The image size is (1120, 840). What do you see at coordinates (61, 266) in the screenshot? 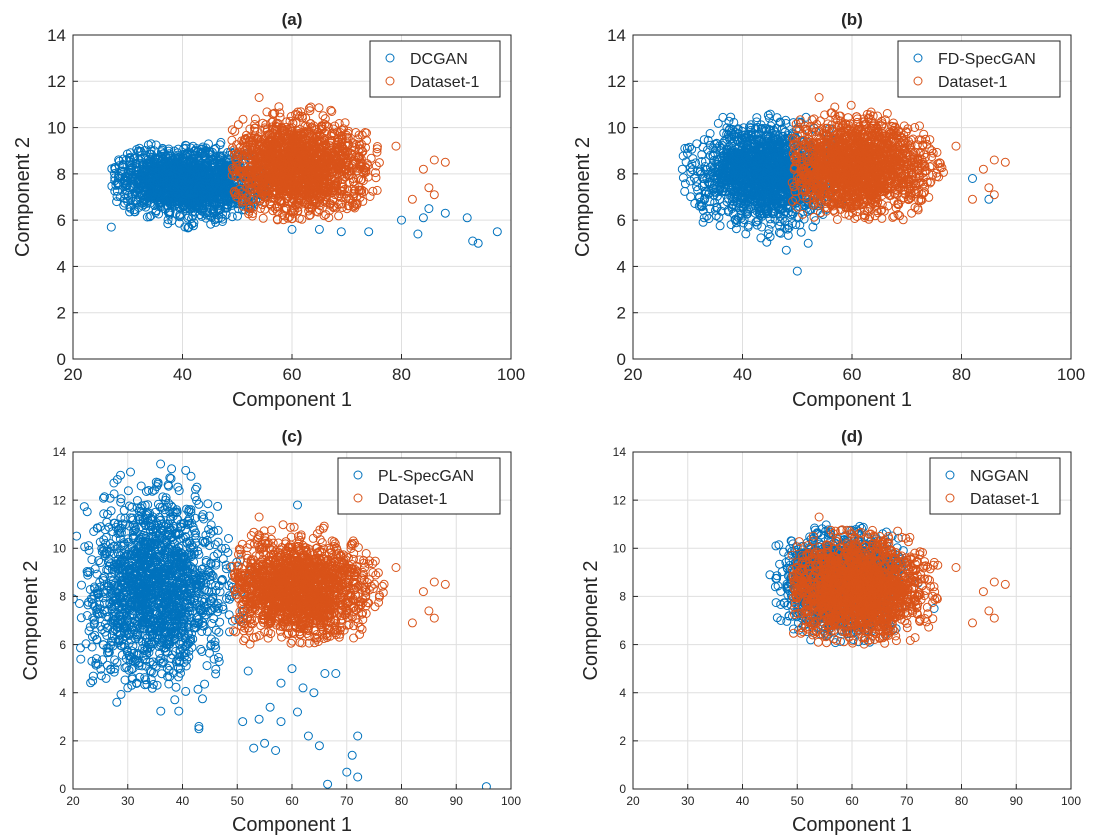
I see `y-tick-label: 4` at bounding box center [61, 266].